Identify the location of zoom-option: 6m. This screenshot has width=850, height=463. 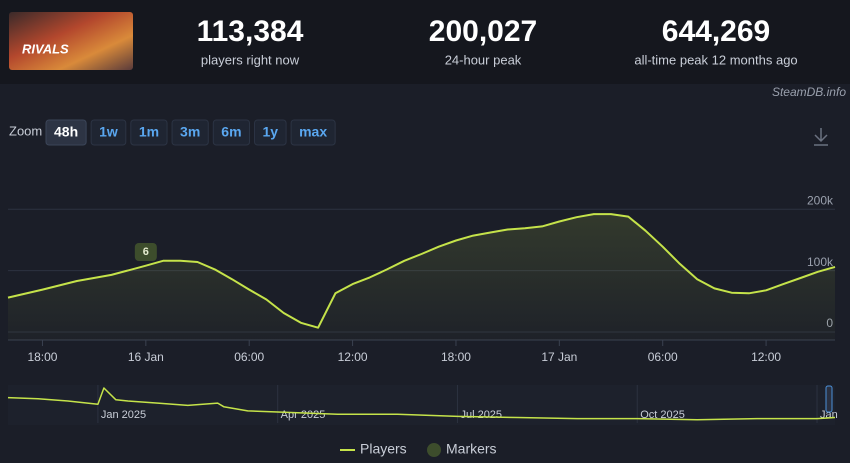
(231, 132).